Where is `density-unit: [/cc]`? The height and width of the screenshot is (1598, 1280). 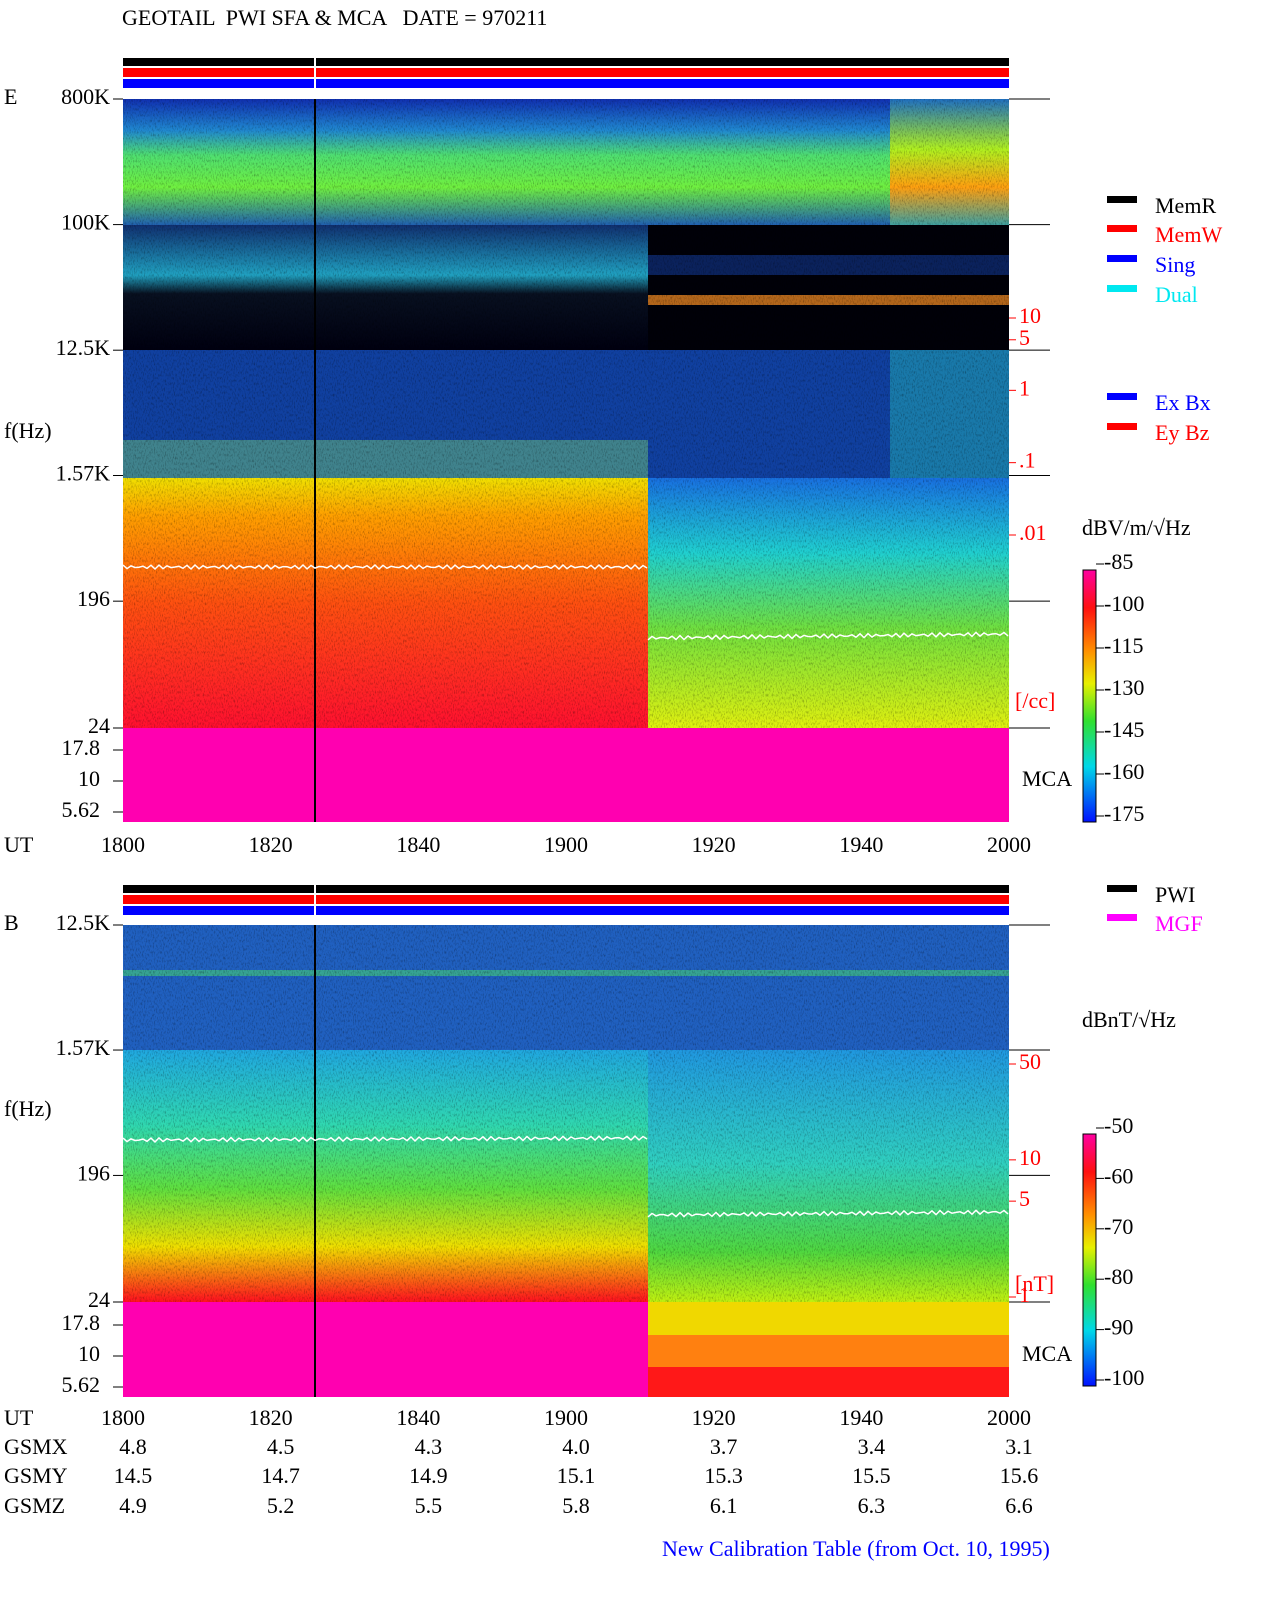 density-unit: [/cc] is located at coordinates (1035, 700).